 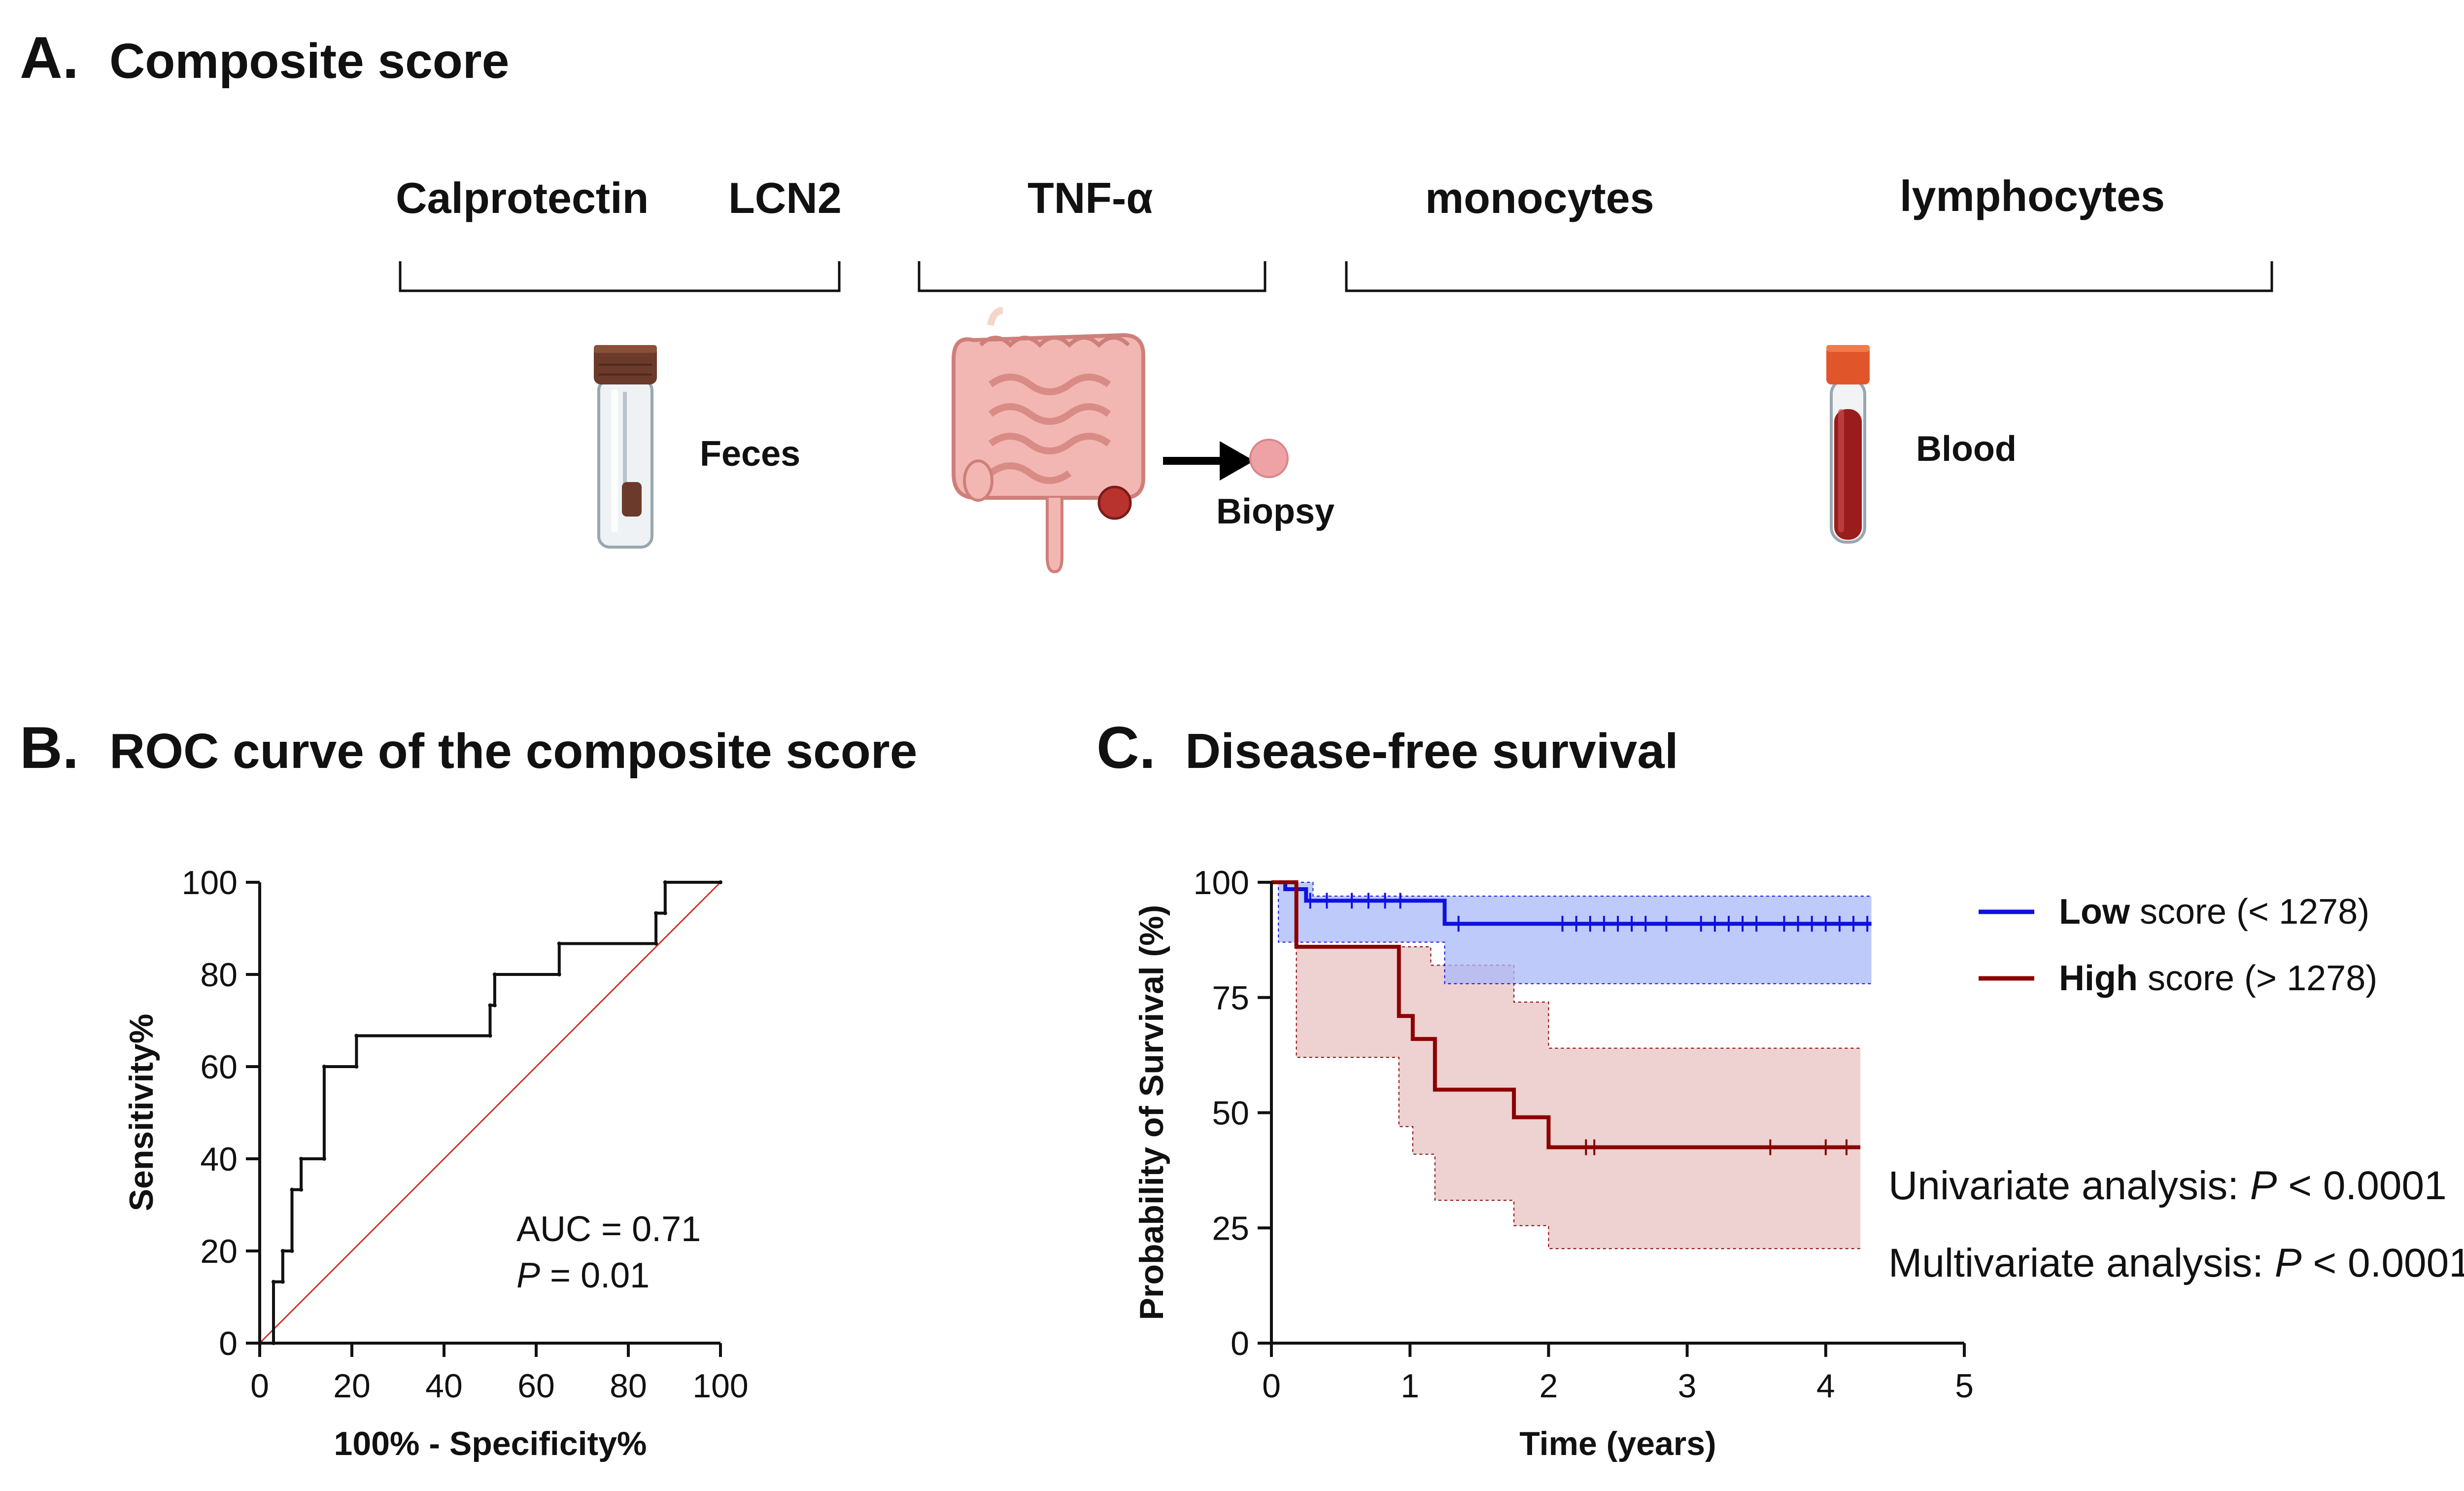 What do you see at coordinates (1269, 458) in the screenshot?
I see `biopsy-tissue-icon` at bounding box center [1269, 458].